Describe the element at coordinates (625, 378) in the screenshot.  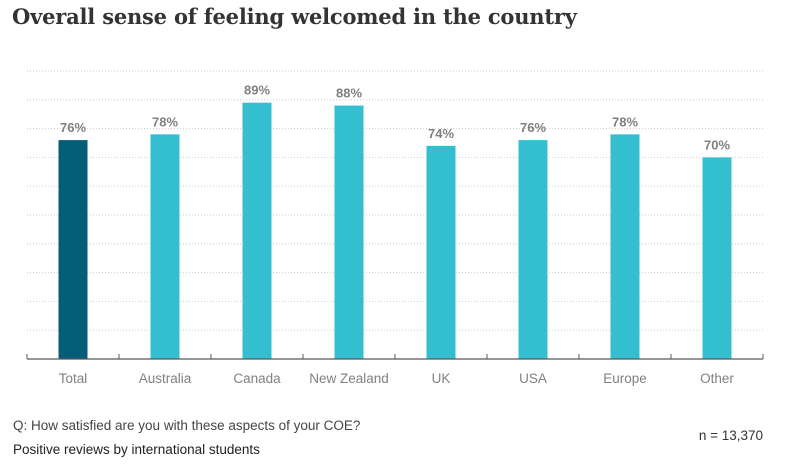
I see `x-tick-label: Europe` at that location.